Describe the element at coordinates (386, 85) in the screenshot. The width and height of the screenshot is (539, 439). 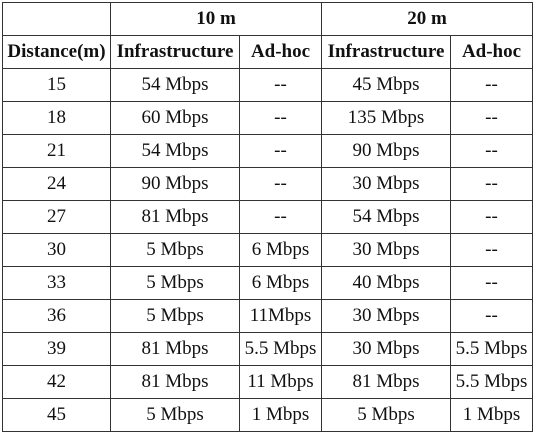
I see `infrastructure-20m-cell: 45 Mbps` at that location.